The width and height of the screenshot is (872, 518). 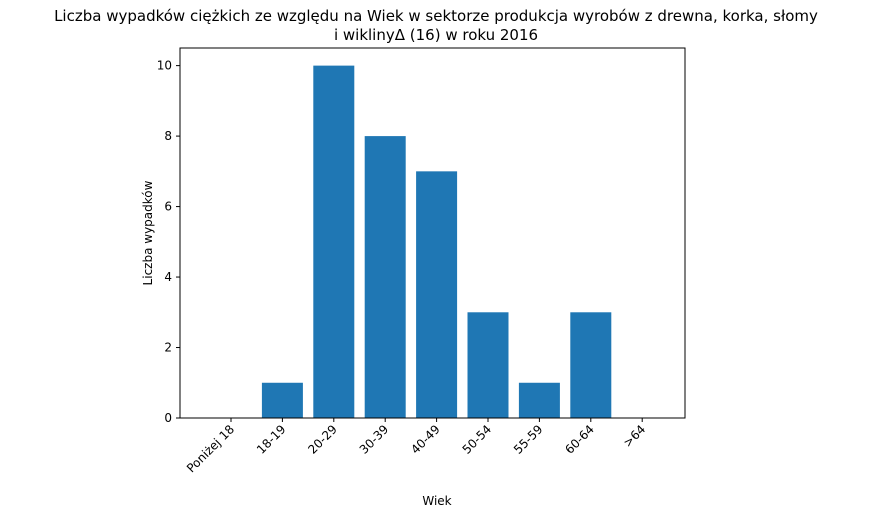 I want to click on y-axis: 0 2 4 6 8 10, so click(x=168, y=242).